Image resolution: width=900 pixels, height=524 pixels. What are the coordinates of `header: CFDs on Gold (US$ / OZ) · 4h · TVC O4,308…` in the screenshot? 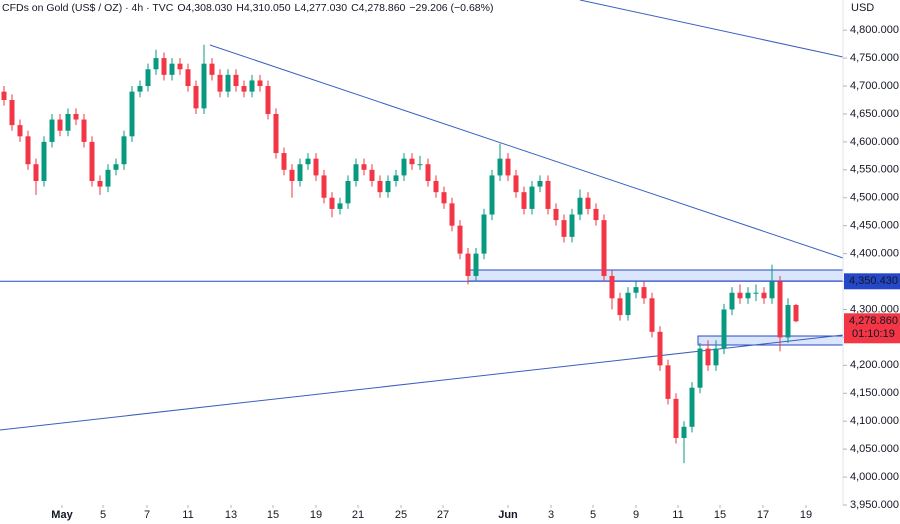 It's located at (247, 8).